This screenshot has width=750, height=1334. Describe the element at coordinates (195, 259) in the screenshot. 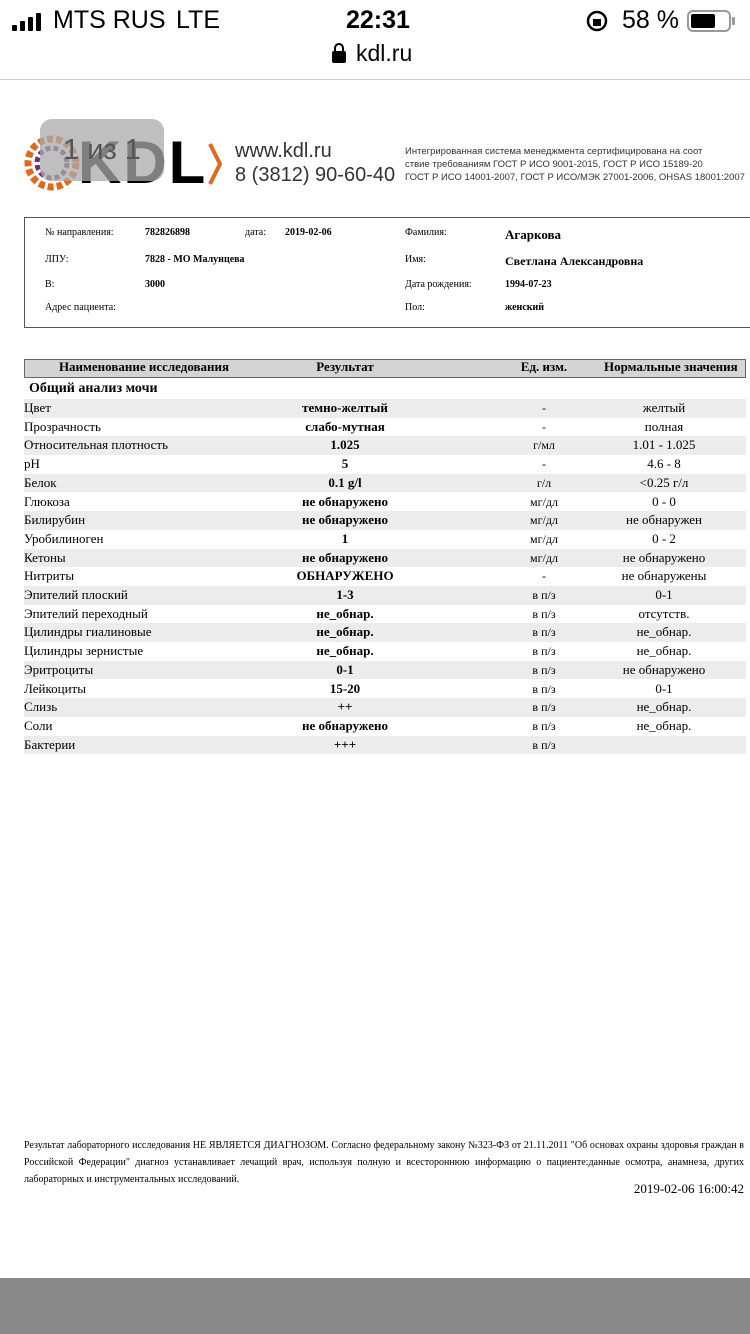

I see `patient-lpu: 7828 - МО Малунцева` at that location.